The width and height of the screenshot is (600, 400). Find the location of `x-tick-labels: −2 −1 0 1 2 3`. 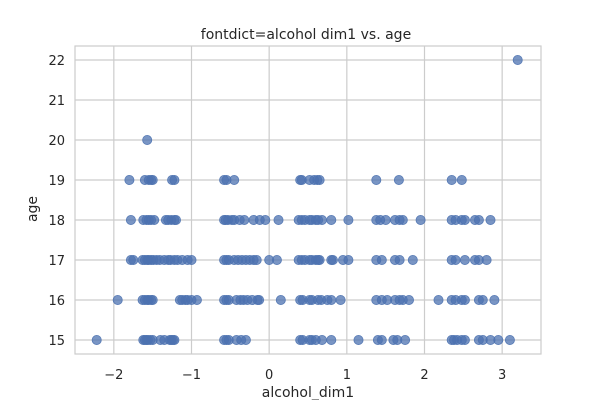

x-tick-labels: −2 −1 0 1 2 3 is located at coordinates (305, 375).